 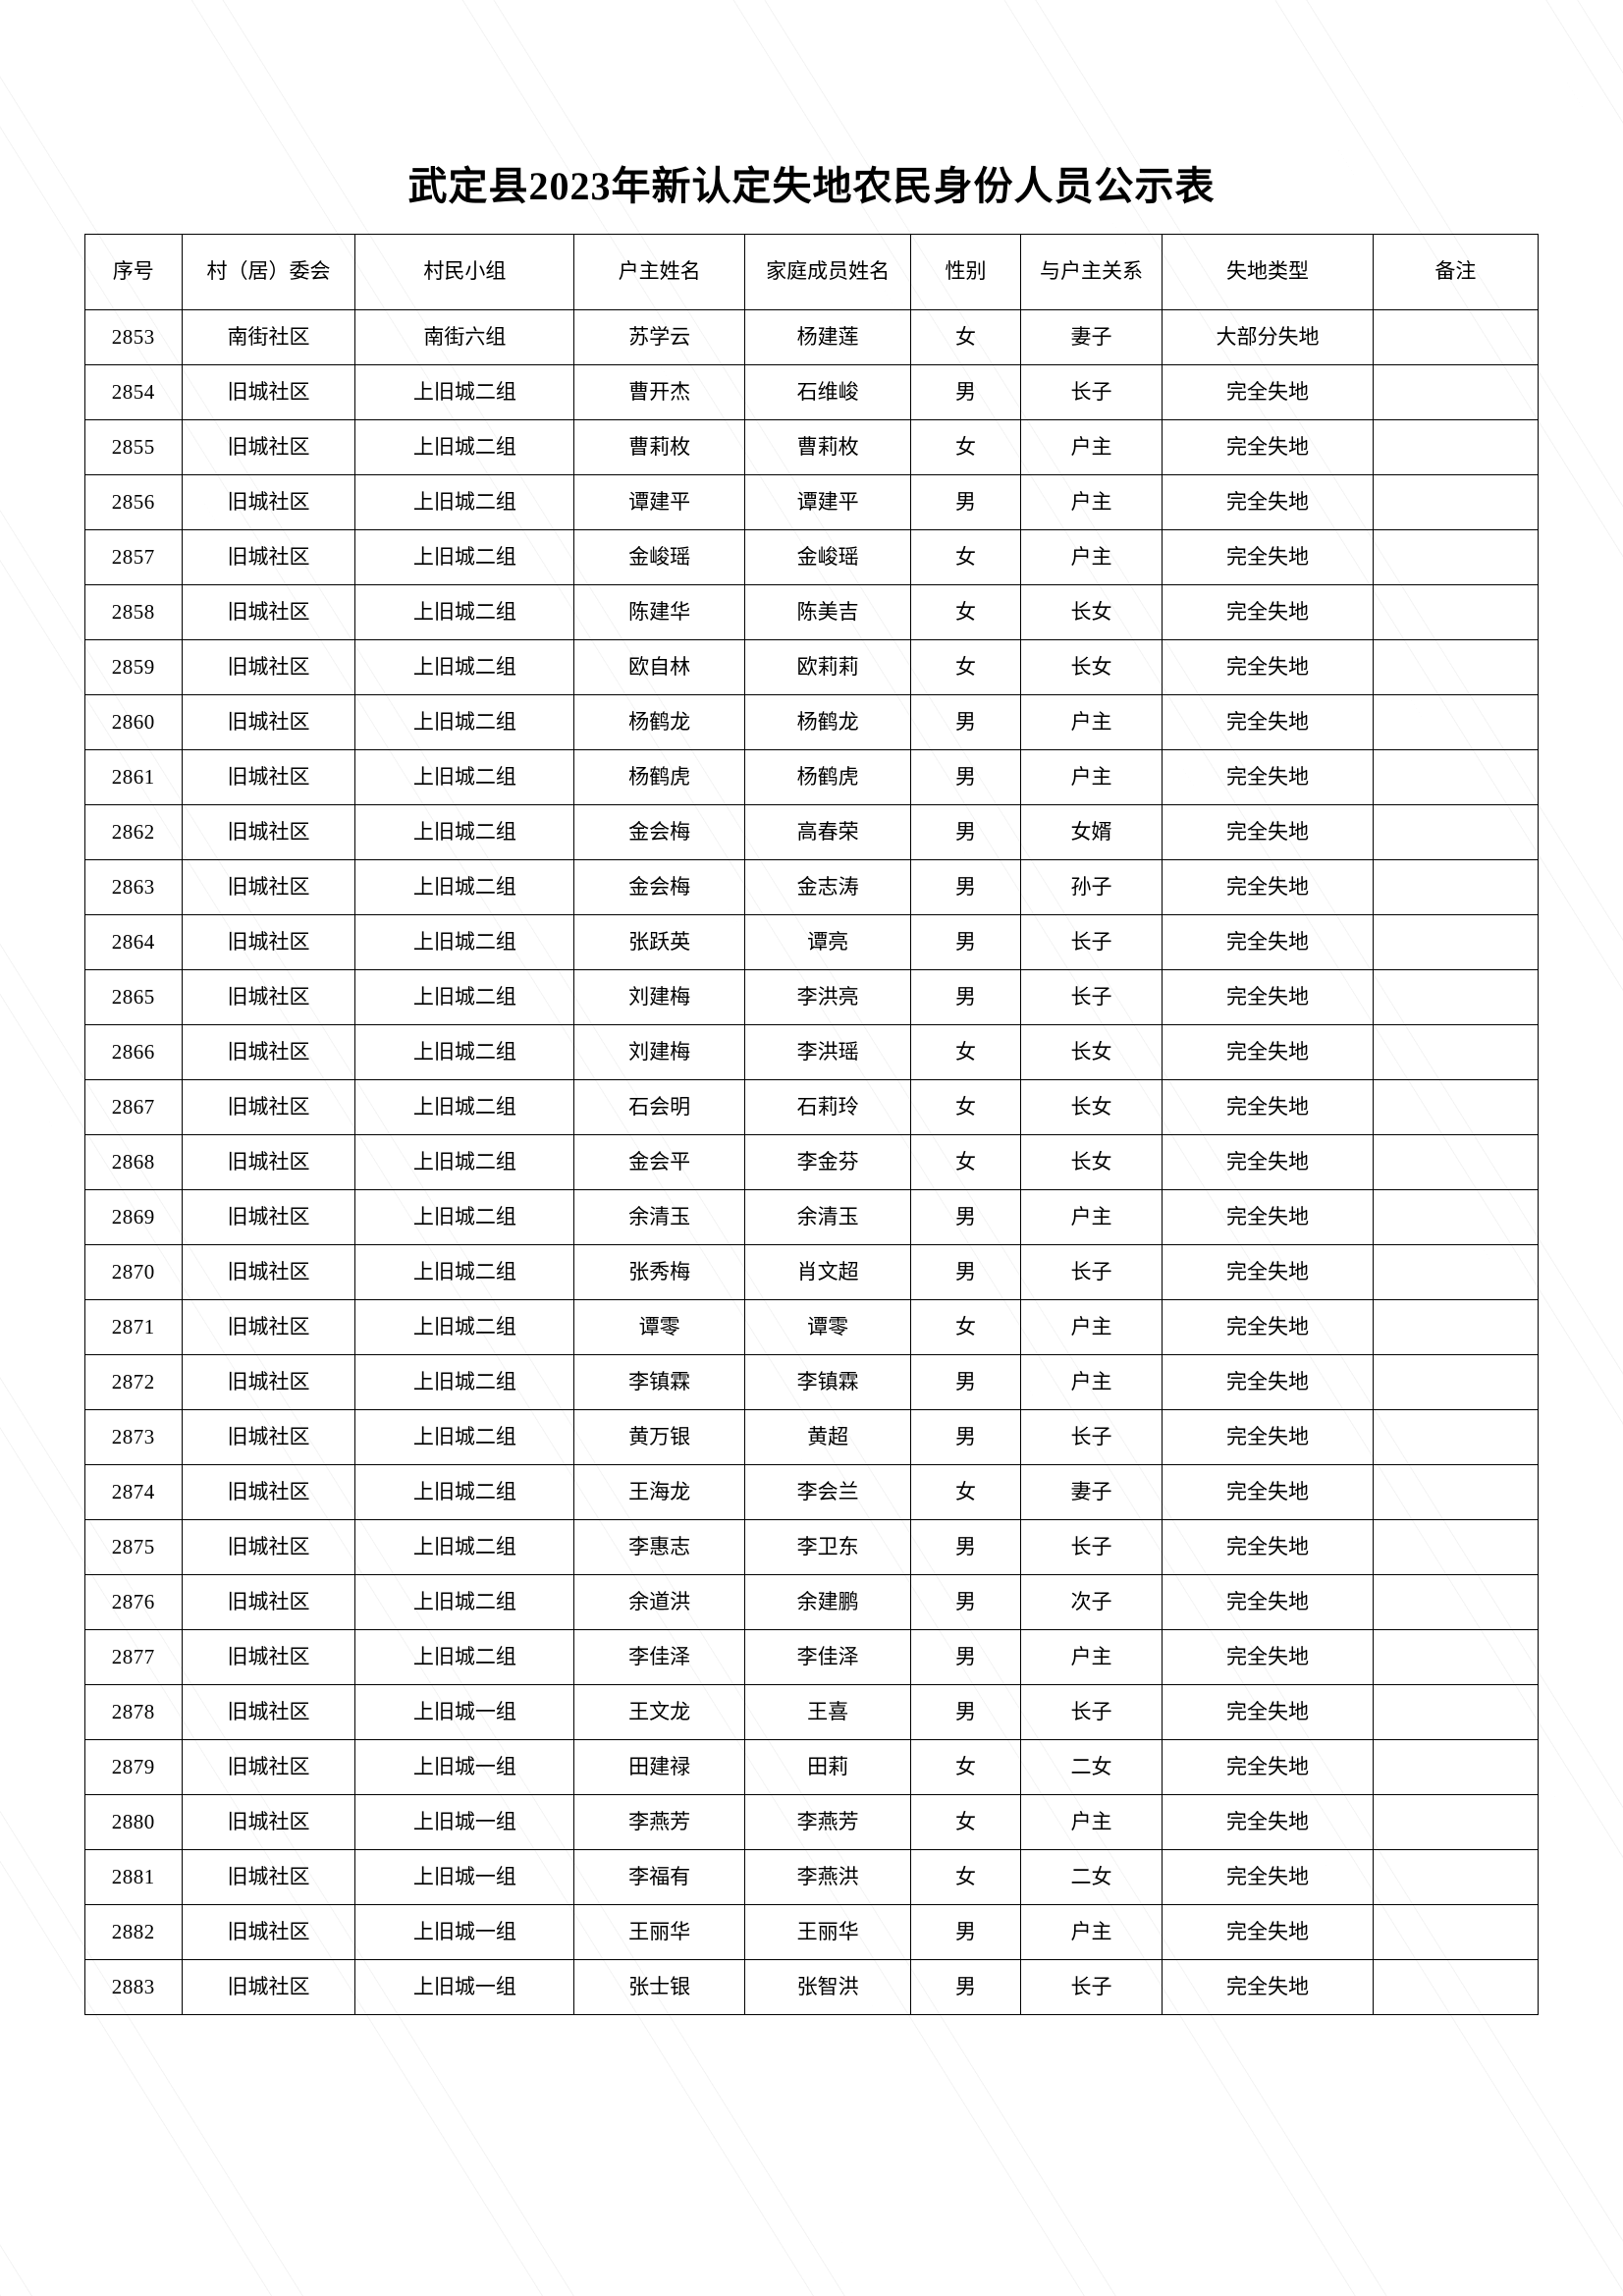 I want to click on cell-member: 李金芬, so click(x=827, y=1162).